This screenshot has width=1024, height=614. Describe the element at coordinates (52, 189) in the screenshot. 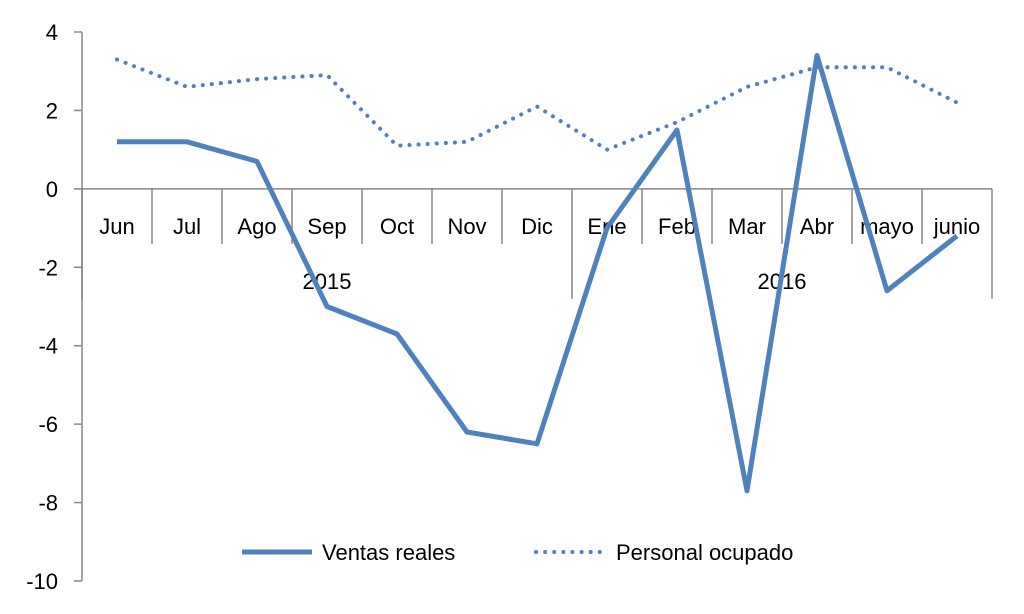

I see `y-tick-label: 0` at that location.